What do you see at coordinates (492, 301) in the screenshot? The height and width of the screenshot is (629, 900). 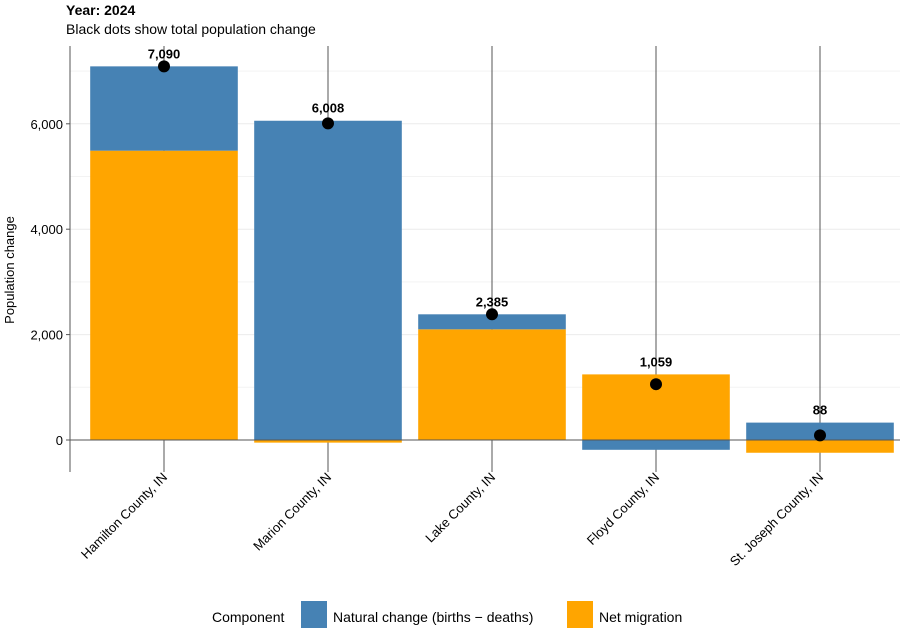 I see `data-label: 2,385` at bounding box center [492, 301].